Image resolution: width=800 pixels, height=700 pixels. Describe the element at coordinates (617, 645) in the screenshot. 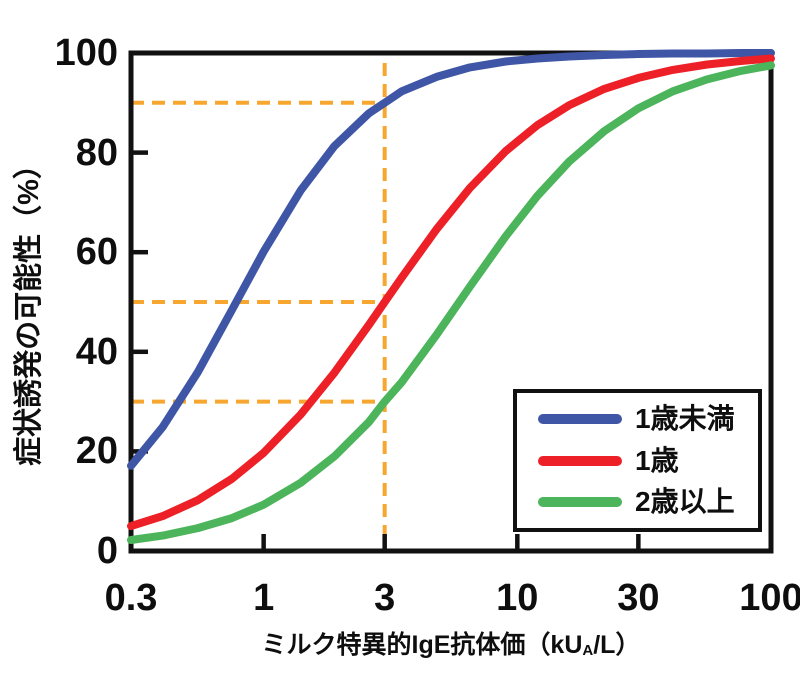

I see `x-axis-title-suffix: /L）` at that location.